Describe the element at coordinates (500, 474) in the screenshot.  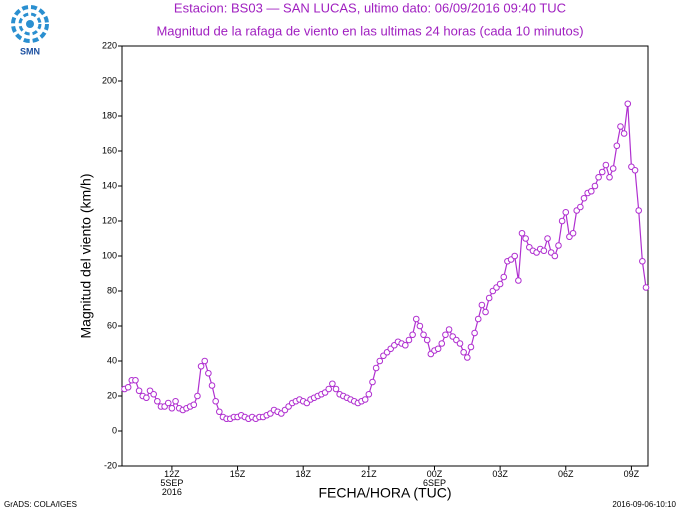
I see `x-tick-label: 03Z` at that location.